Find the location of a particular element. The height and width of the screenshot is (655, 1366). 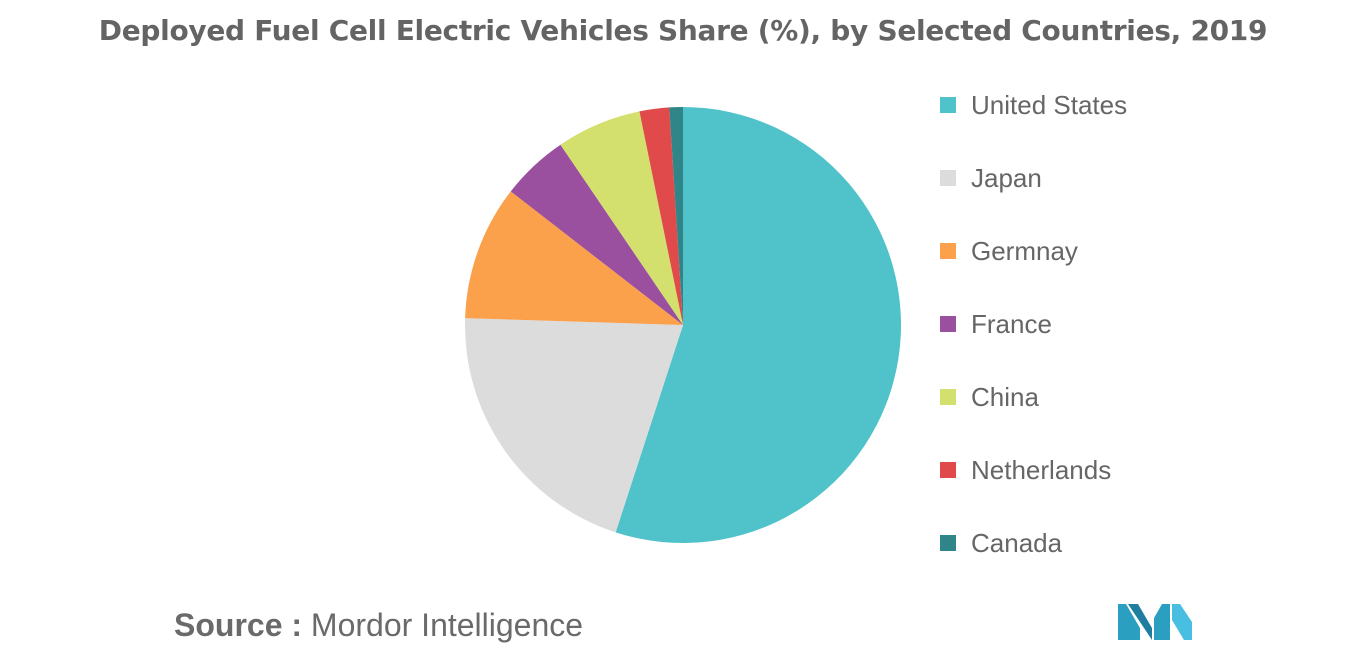

legend-item: Canada is located at coordinates (1001, 543).